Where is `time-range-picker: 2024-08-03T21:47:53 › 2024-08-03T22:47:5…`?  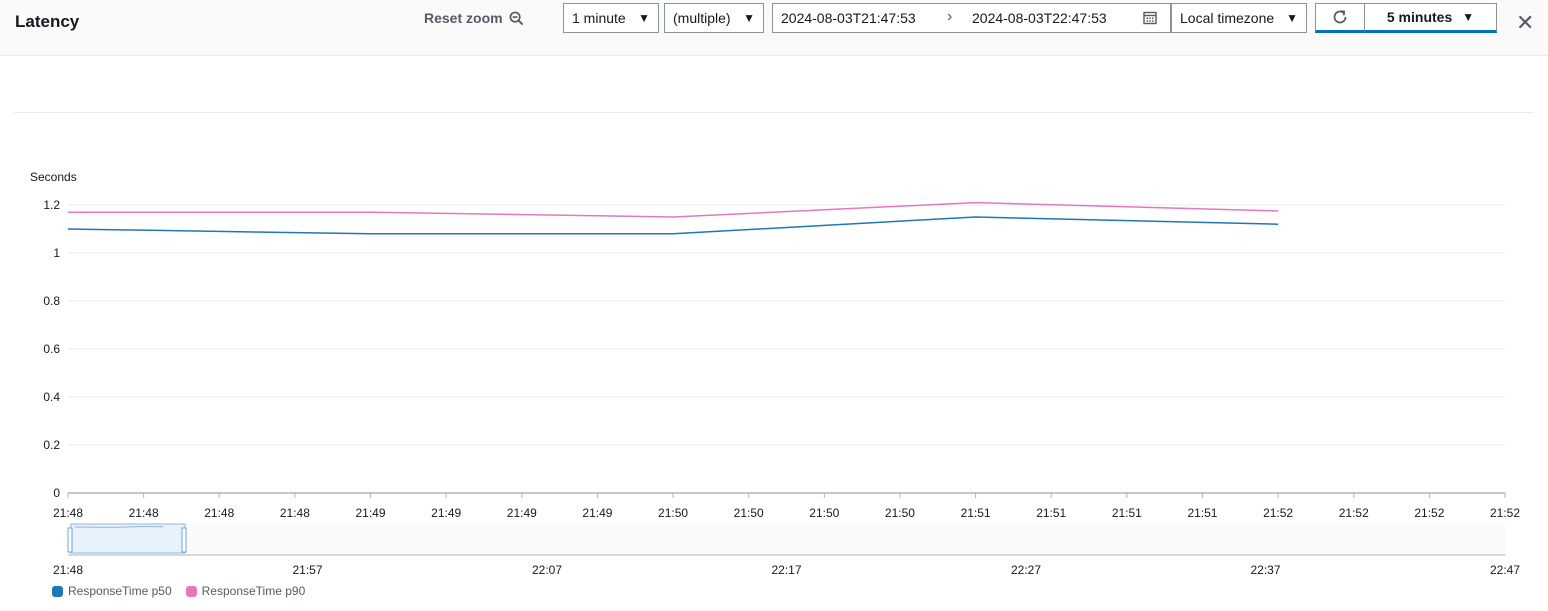
time-range-picker: 2024-08-03T21:47:53 › 2024-08-03T22:47:5… is located at coordinates (971, 18).